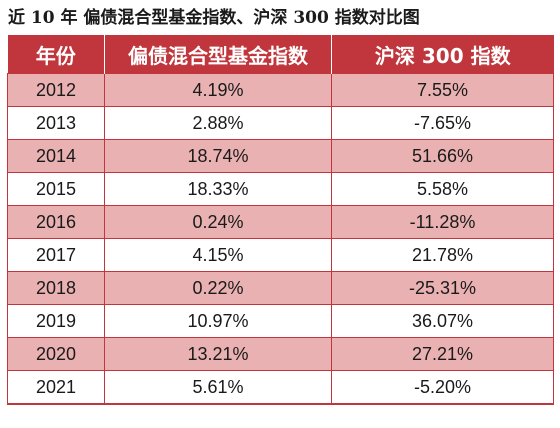 The image size is (560, 428). Describe the element at coordinates (218, 255) in the screenshot. I see `cell-bond-hybrid: 4.15%` at that location.